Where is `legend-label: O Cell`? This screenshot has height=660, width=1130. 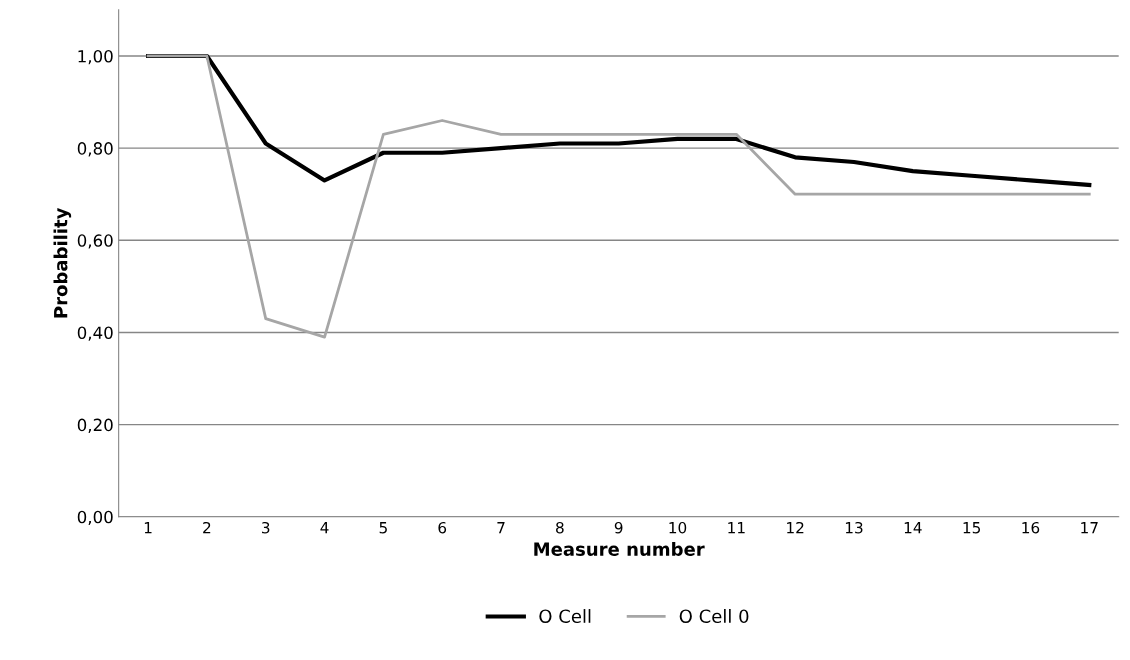
legend-label: O Cell is located at coordinates (565, 616).